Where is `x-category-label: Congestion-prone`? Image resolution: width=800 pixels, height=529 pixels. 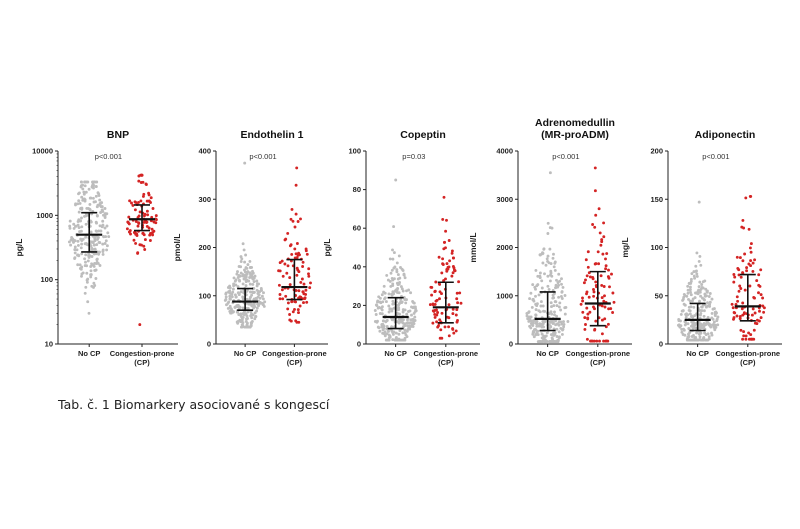
x-category-label: Congestion-prone is located at coordinates (294, 353).